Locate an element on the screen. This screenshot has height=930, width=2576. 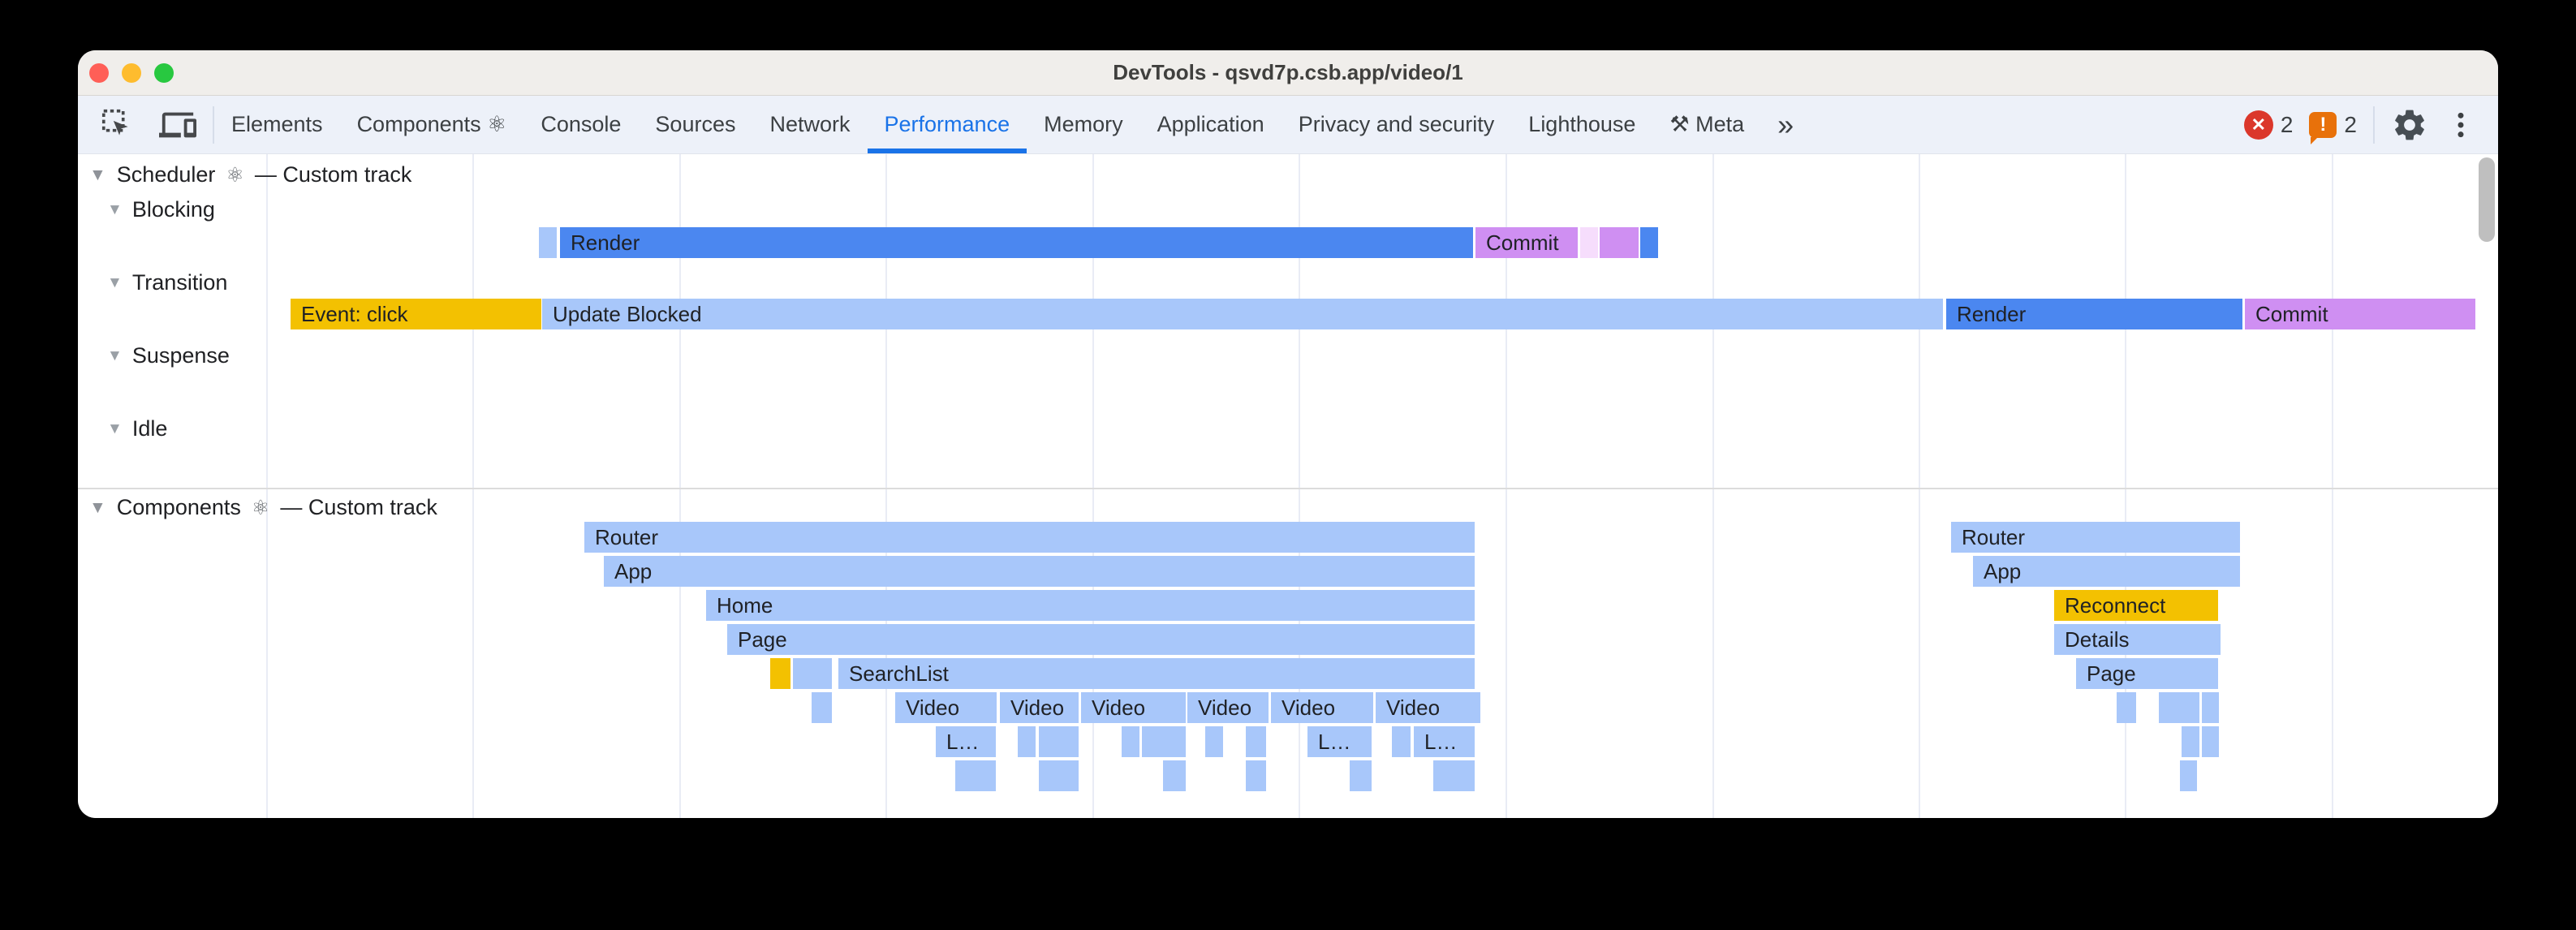
settings-gear-icon is located at coordinates (2409, 125).